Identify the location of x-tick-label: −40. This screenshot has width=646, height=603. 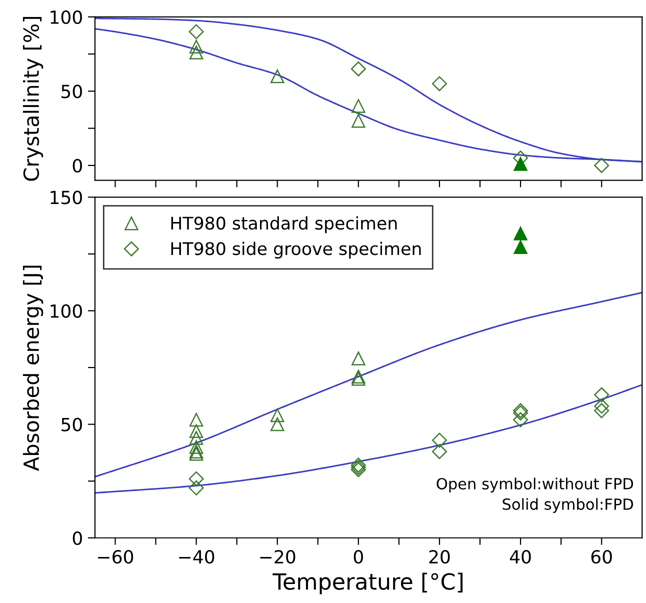
(196, 557).